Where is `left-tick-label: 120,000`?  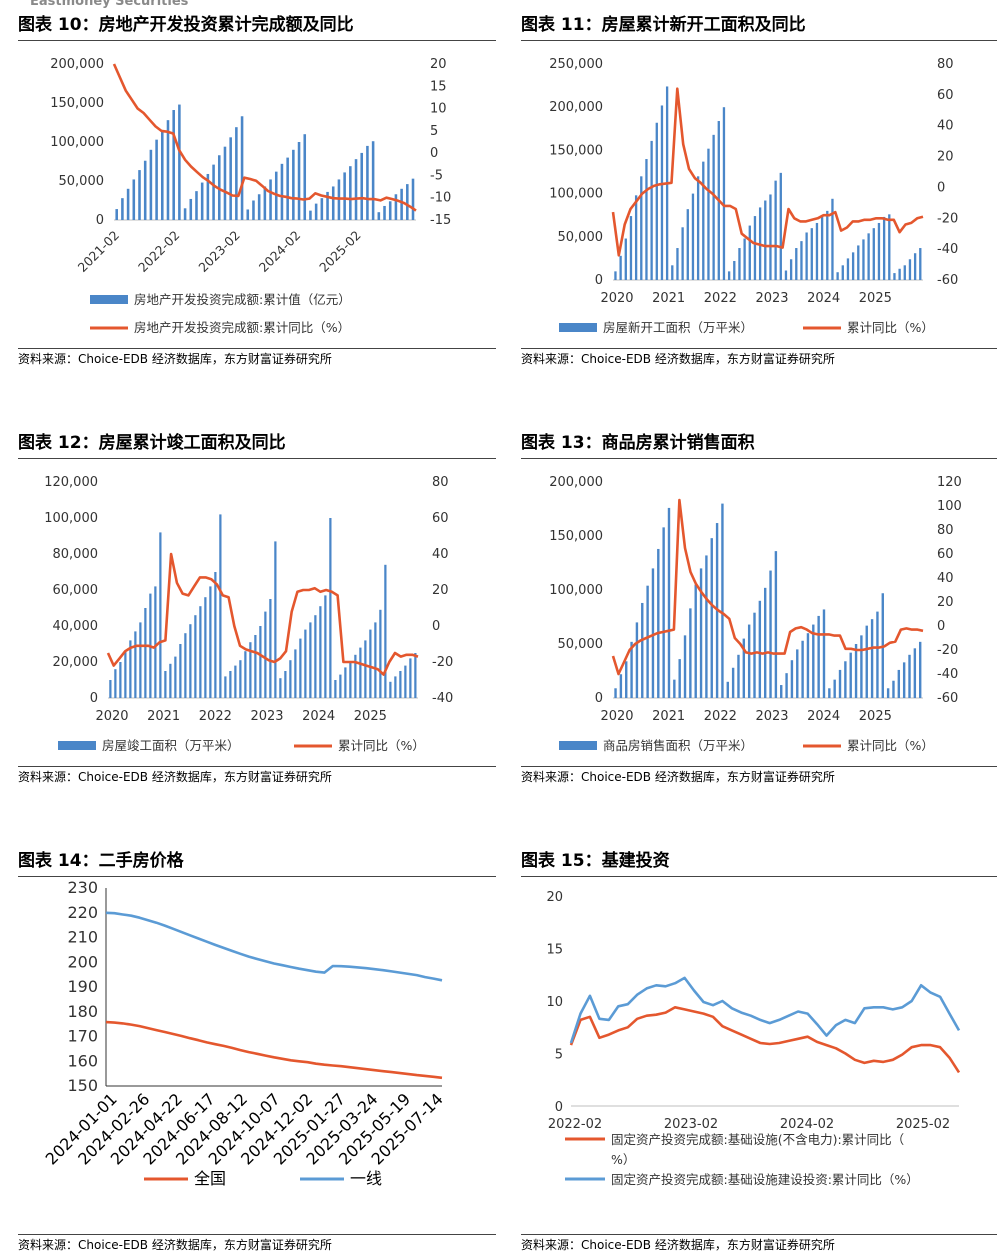 left-tick-label: 120,000 is located at coordinates (71, 482).